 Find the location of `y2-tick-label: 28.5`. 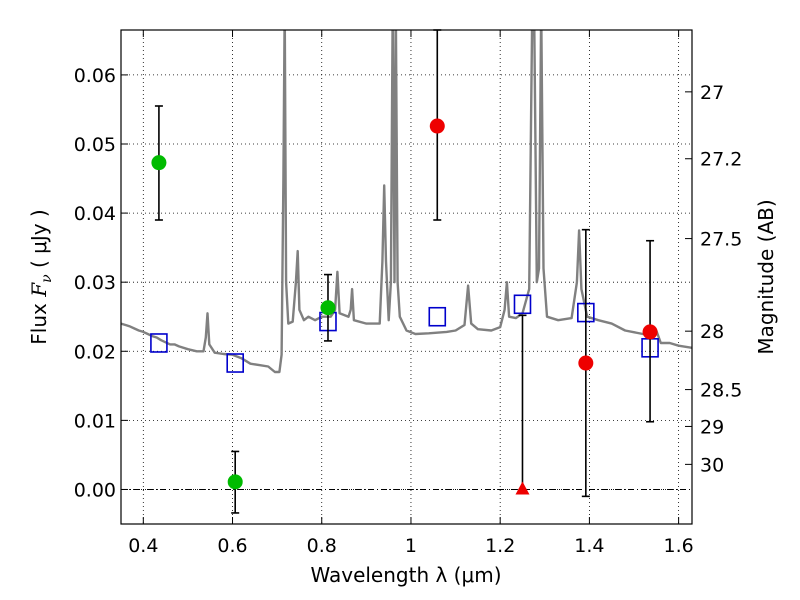

y2-tick-label: 28.5 is located at coordinates (721, 391).